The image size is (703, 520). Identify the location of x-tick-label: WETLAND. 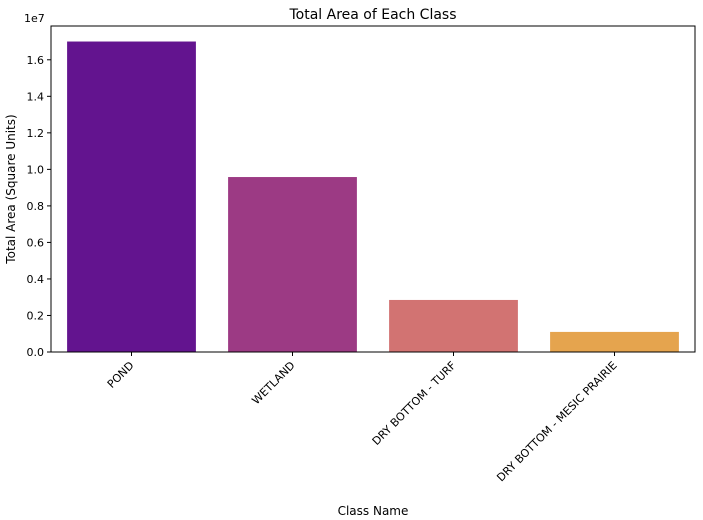
(273, 383).